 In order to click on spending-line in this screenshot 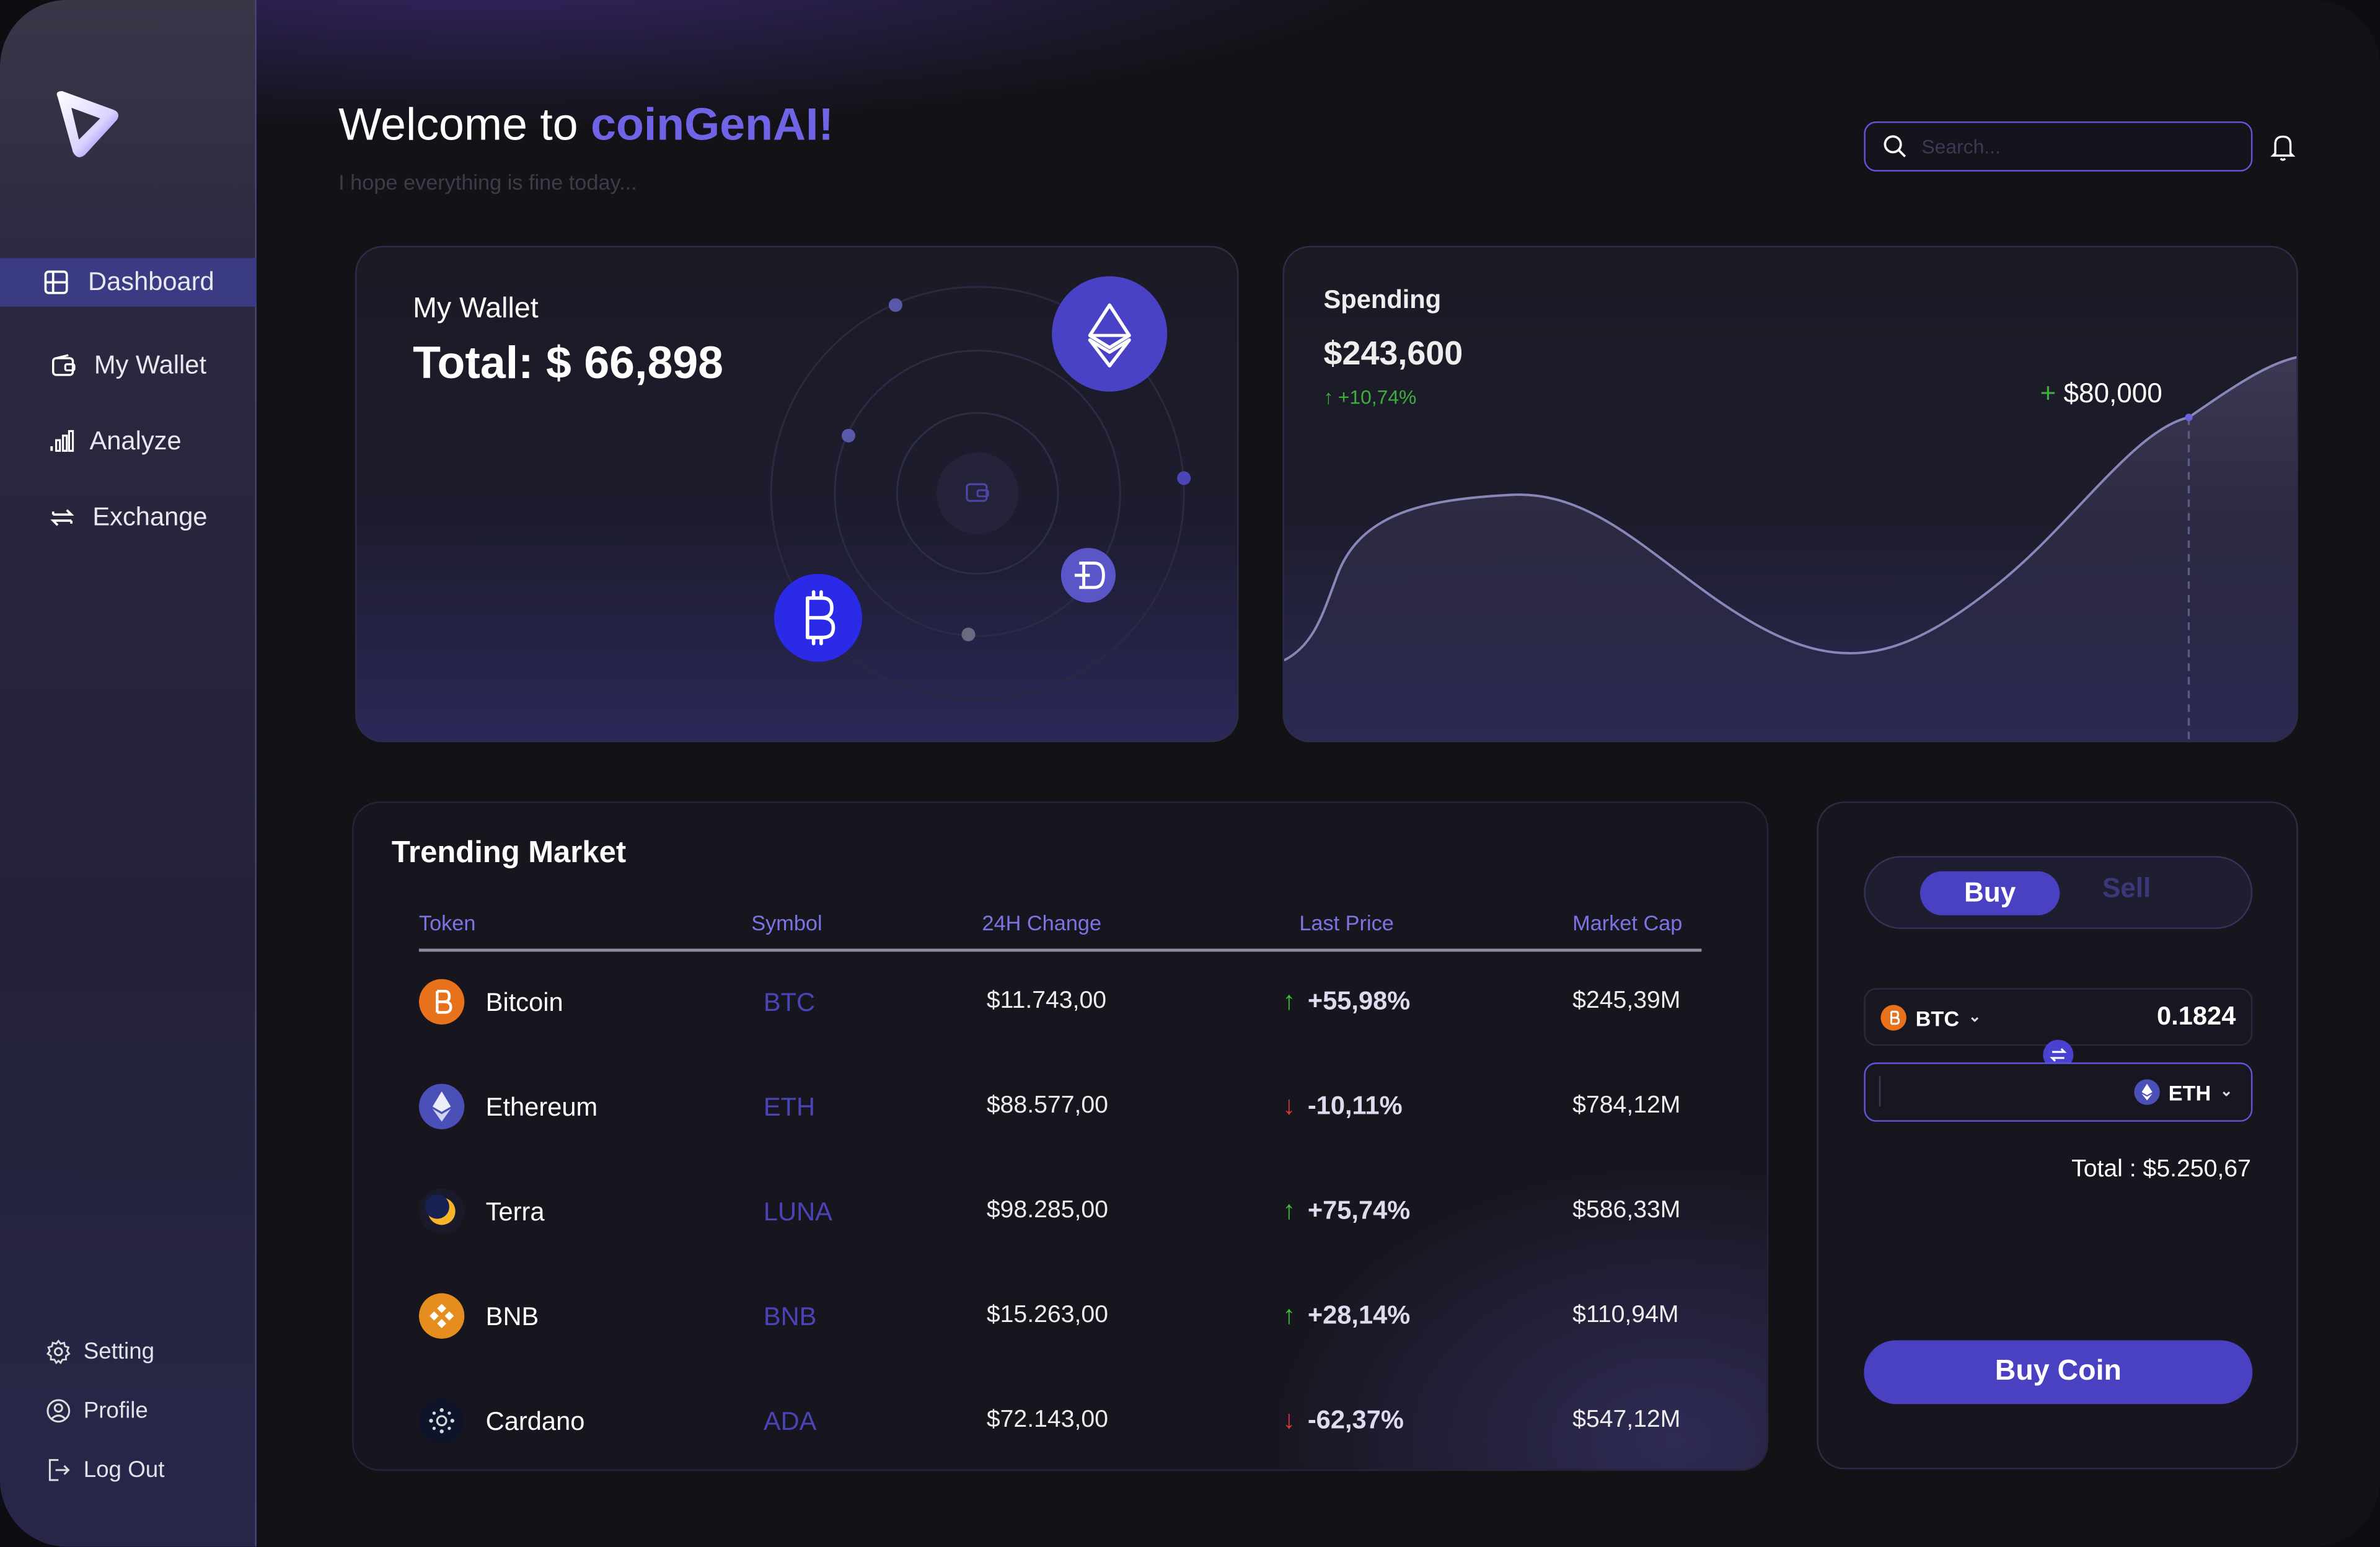, I will do `click(1790, 509)`.